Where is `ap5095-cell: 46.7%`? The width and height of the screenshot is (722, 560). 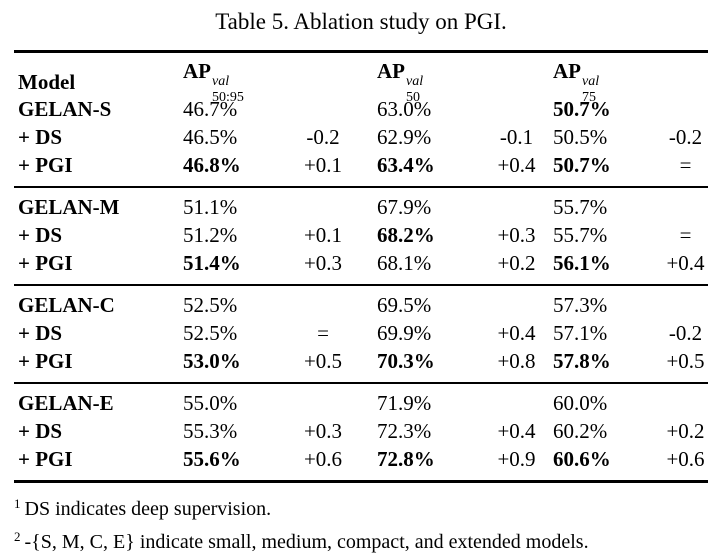
ap5095-cell: 46.7% is located at coordinates (210, 108).